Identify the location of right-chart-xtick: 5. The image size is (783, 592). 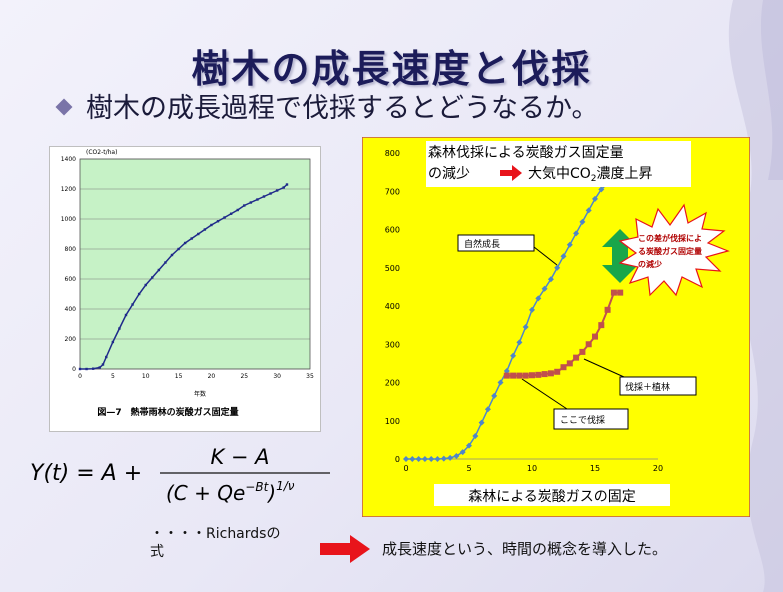
(468, 468).